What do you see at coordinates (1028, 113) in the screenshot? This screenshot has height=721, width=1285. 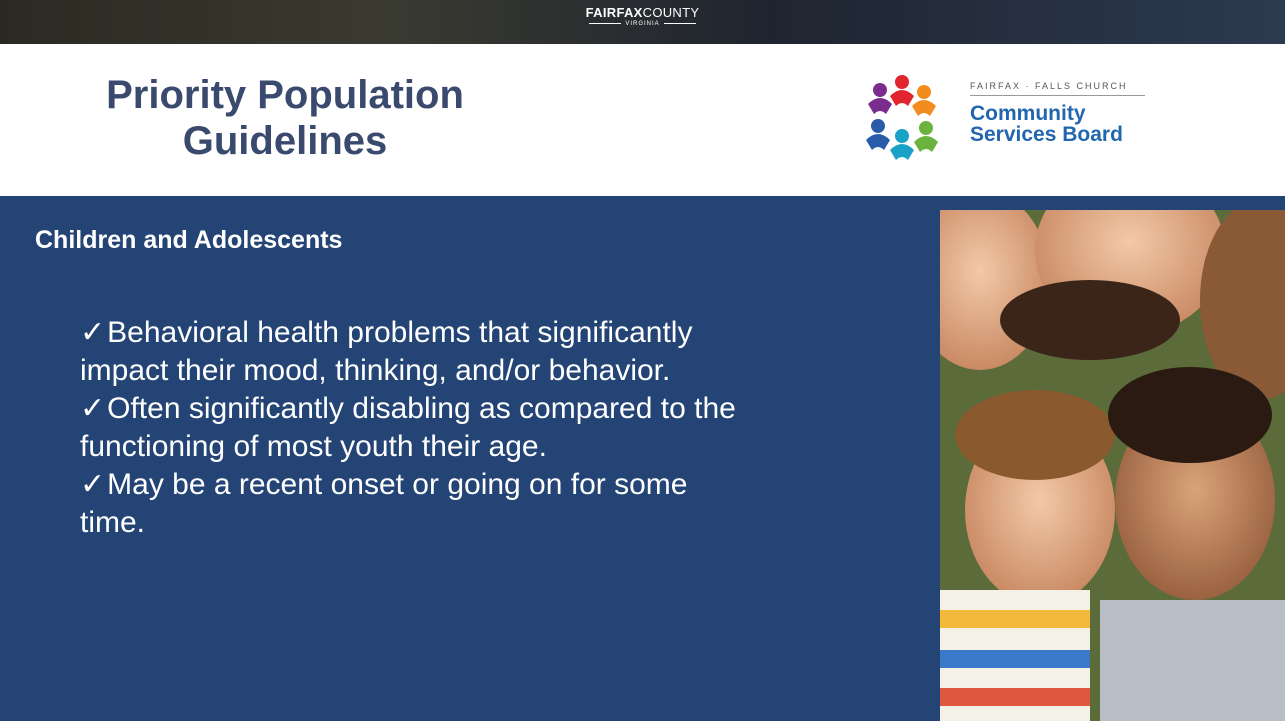 I see `logo-name-line: Community` at bounding box center [1028, 113].